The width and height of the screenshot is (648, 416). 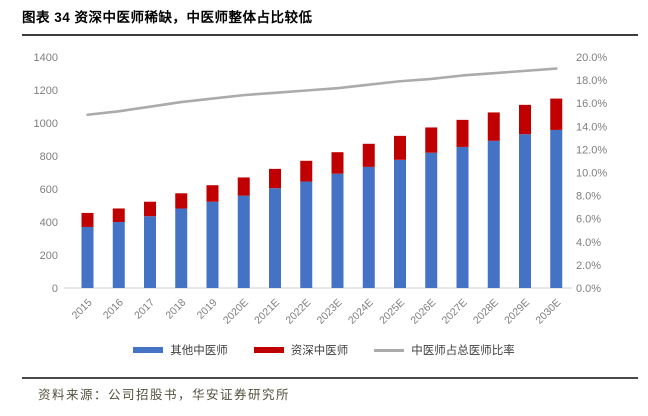 I want to click on x-axis-label: 2024E, so click(x=361, y=312).